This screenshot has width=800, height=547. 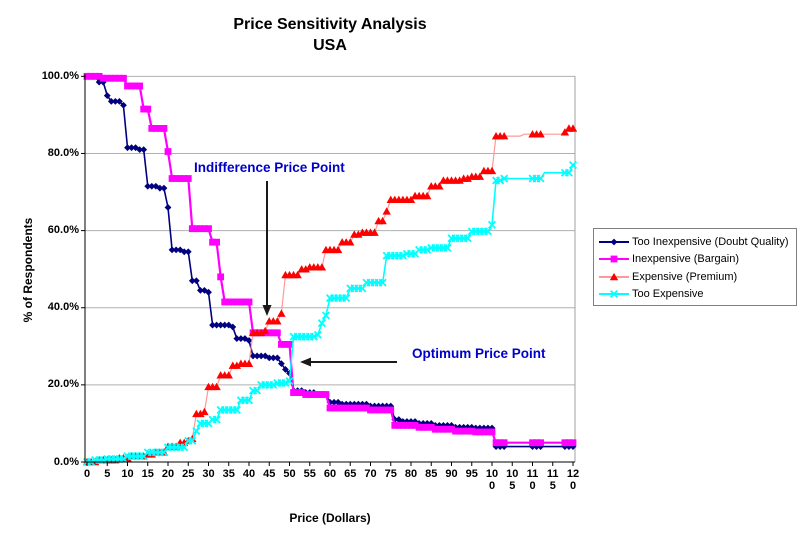 I want to click on indifference-annotation: Indifference Price Point, so click(x=269, y=167).